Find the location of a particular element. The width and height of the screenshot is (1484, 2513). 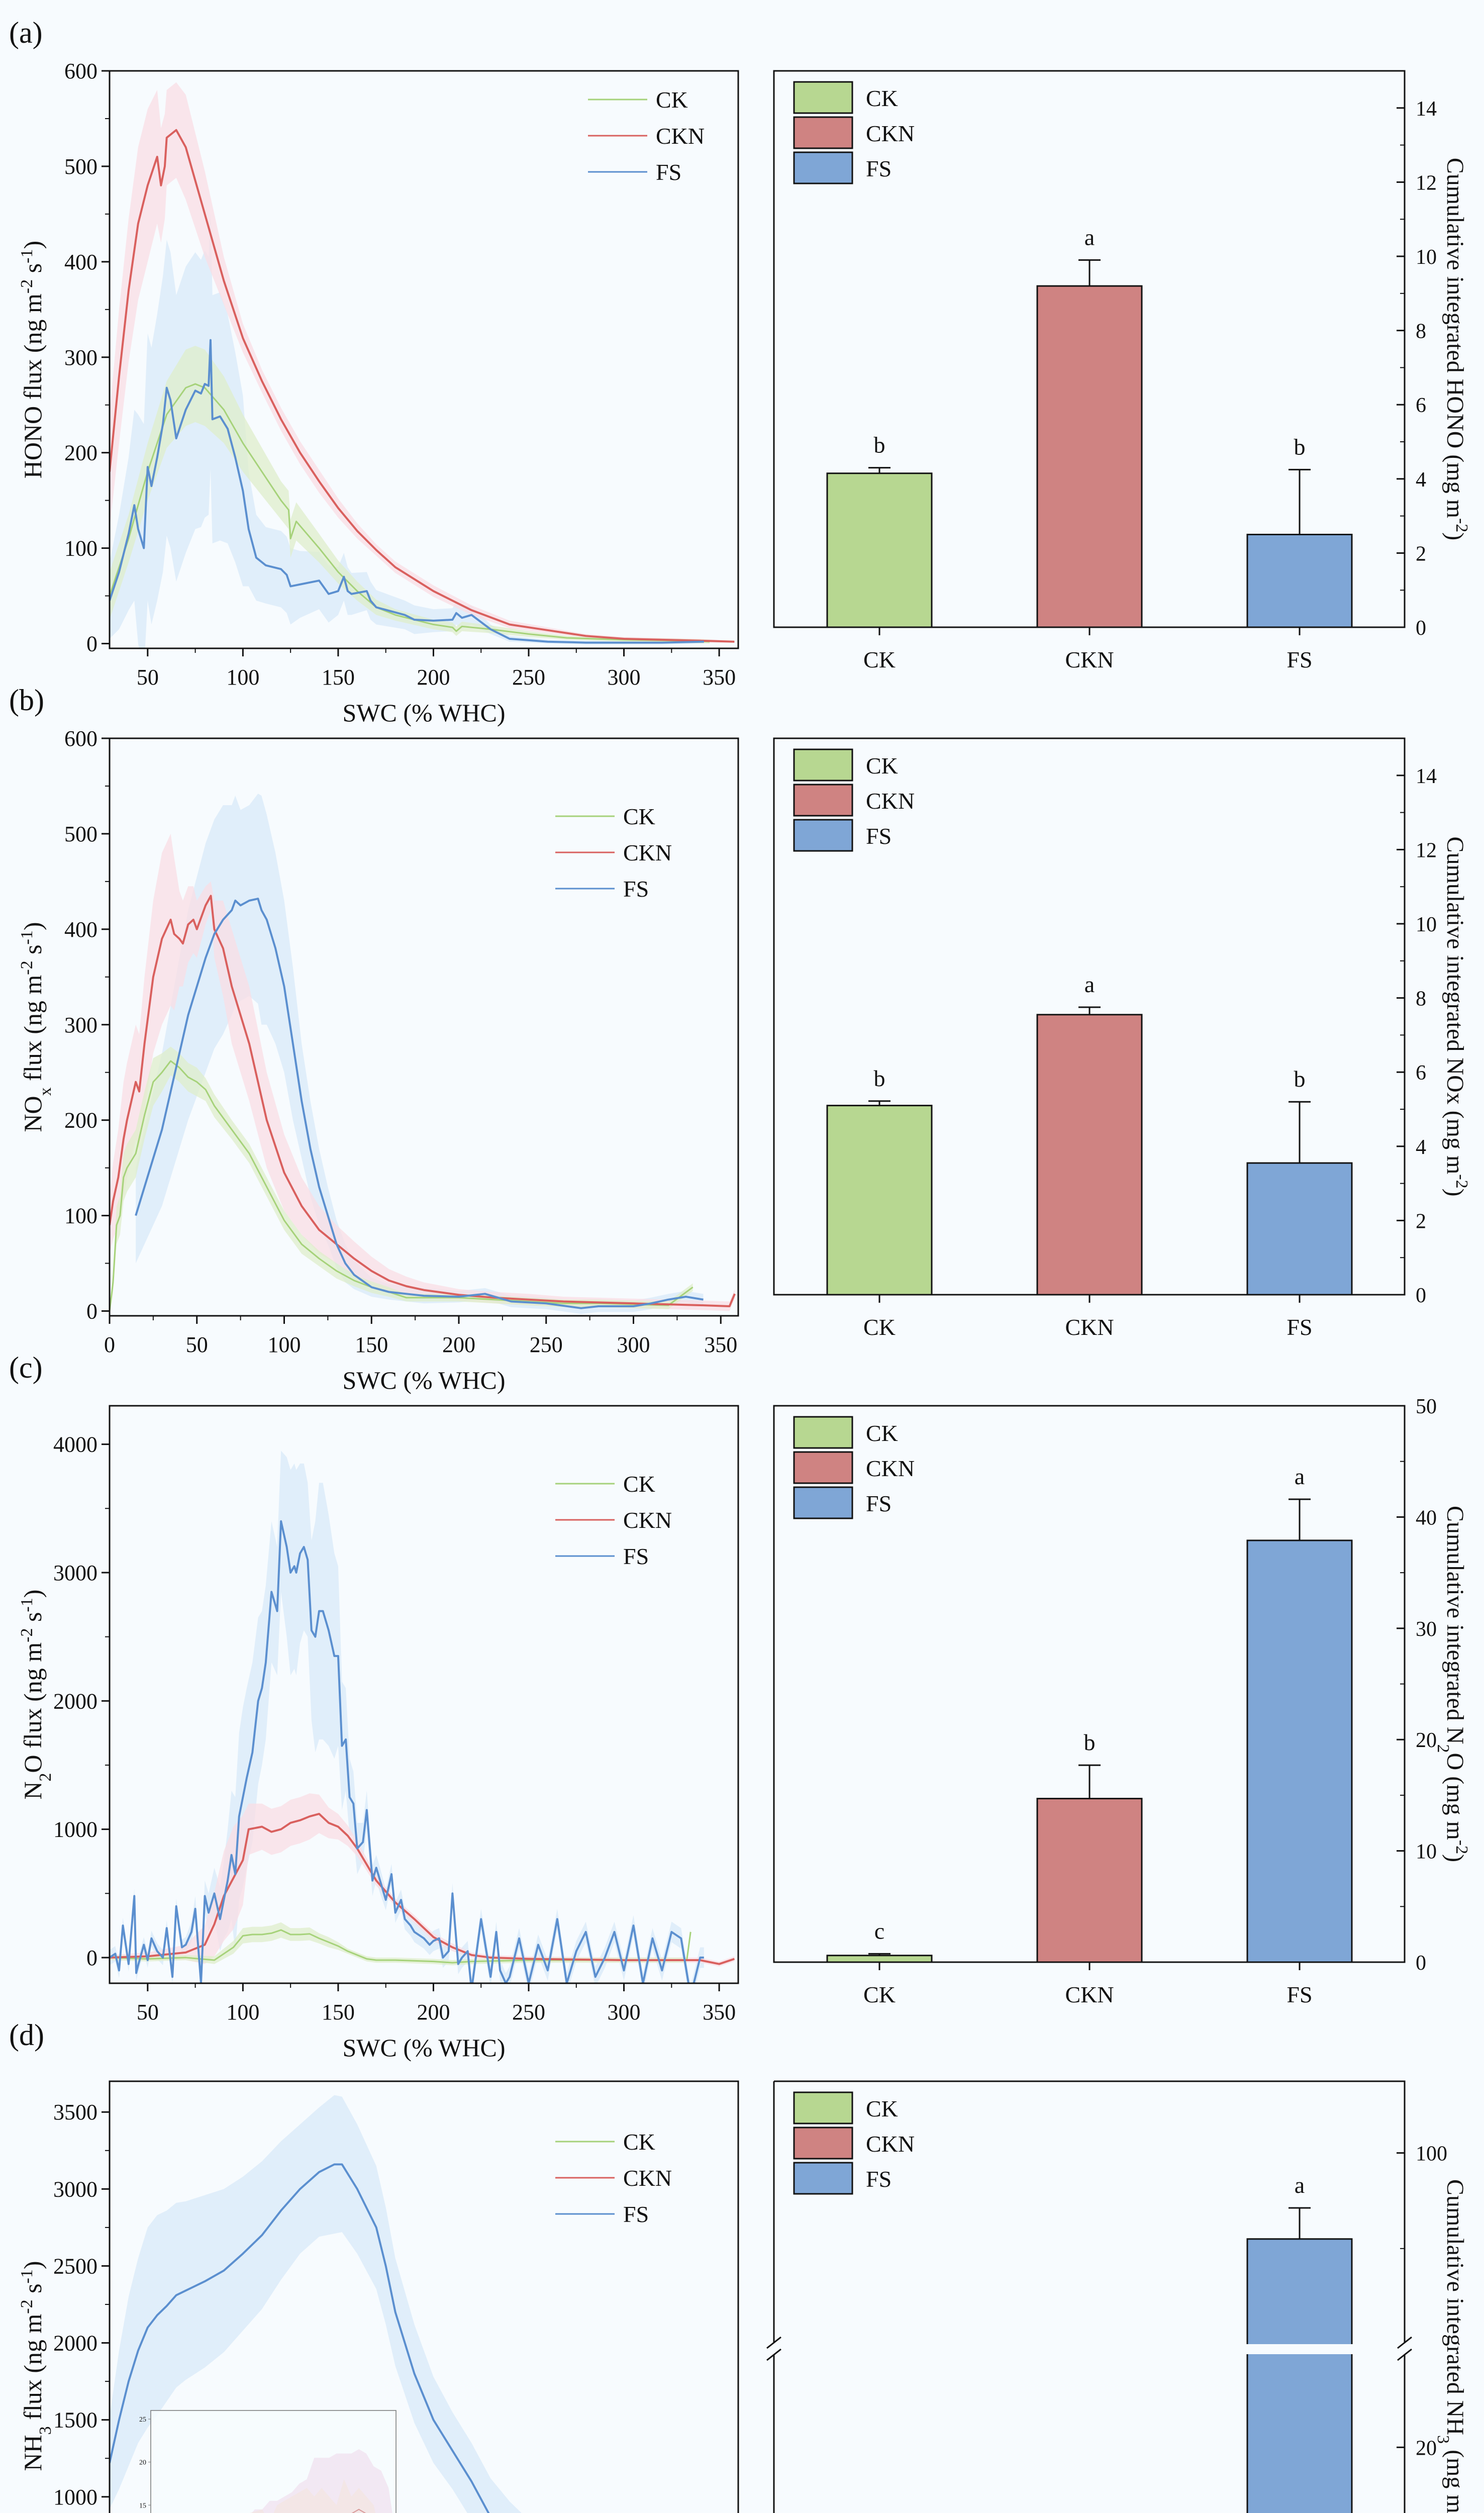

panel-label: (a) is located at coordinates (26, 32).